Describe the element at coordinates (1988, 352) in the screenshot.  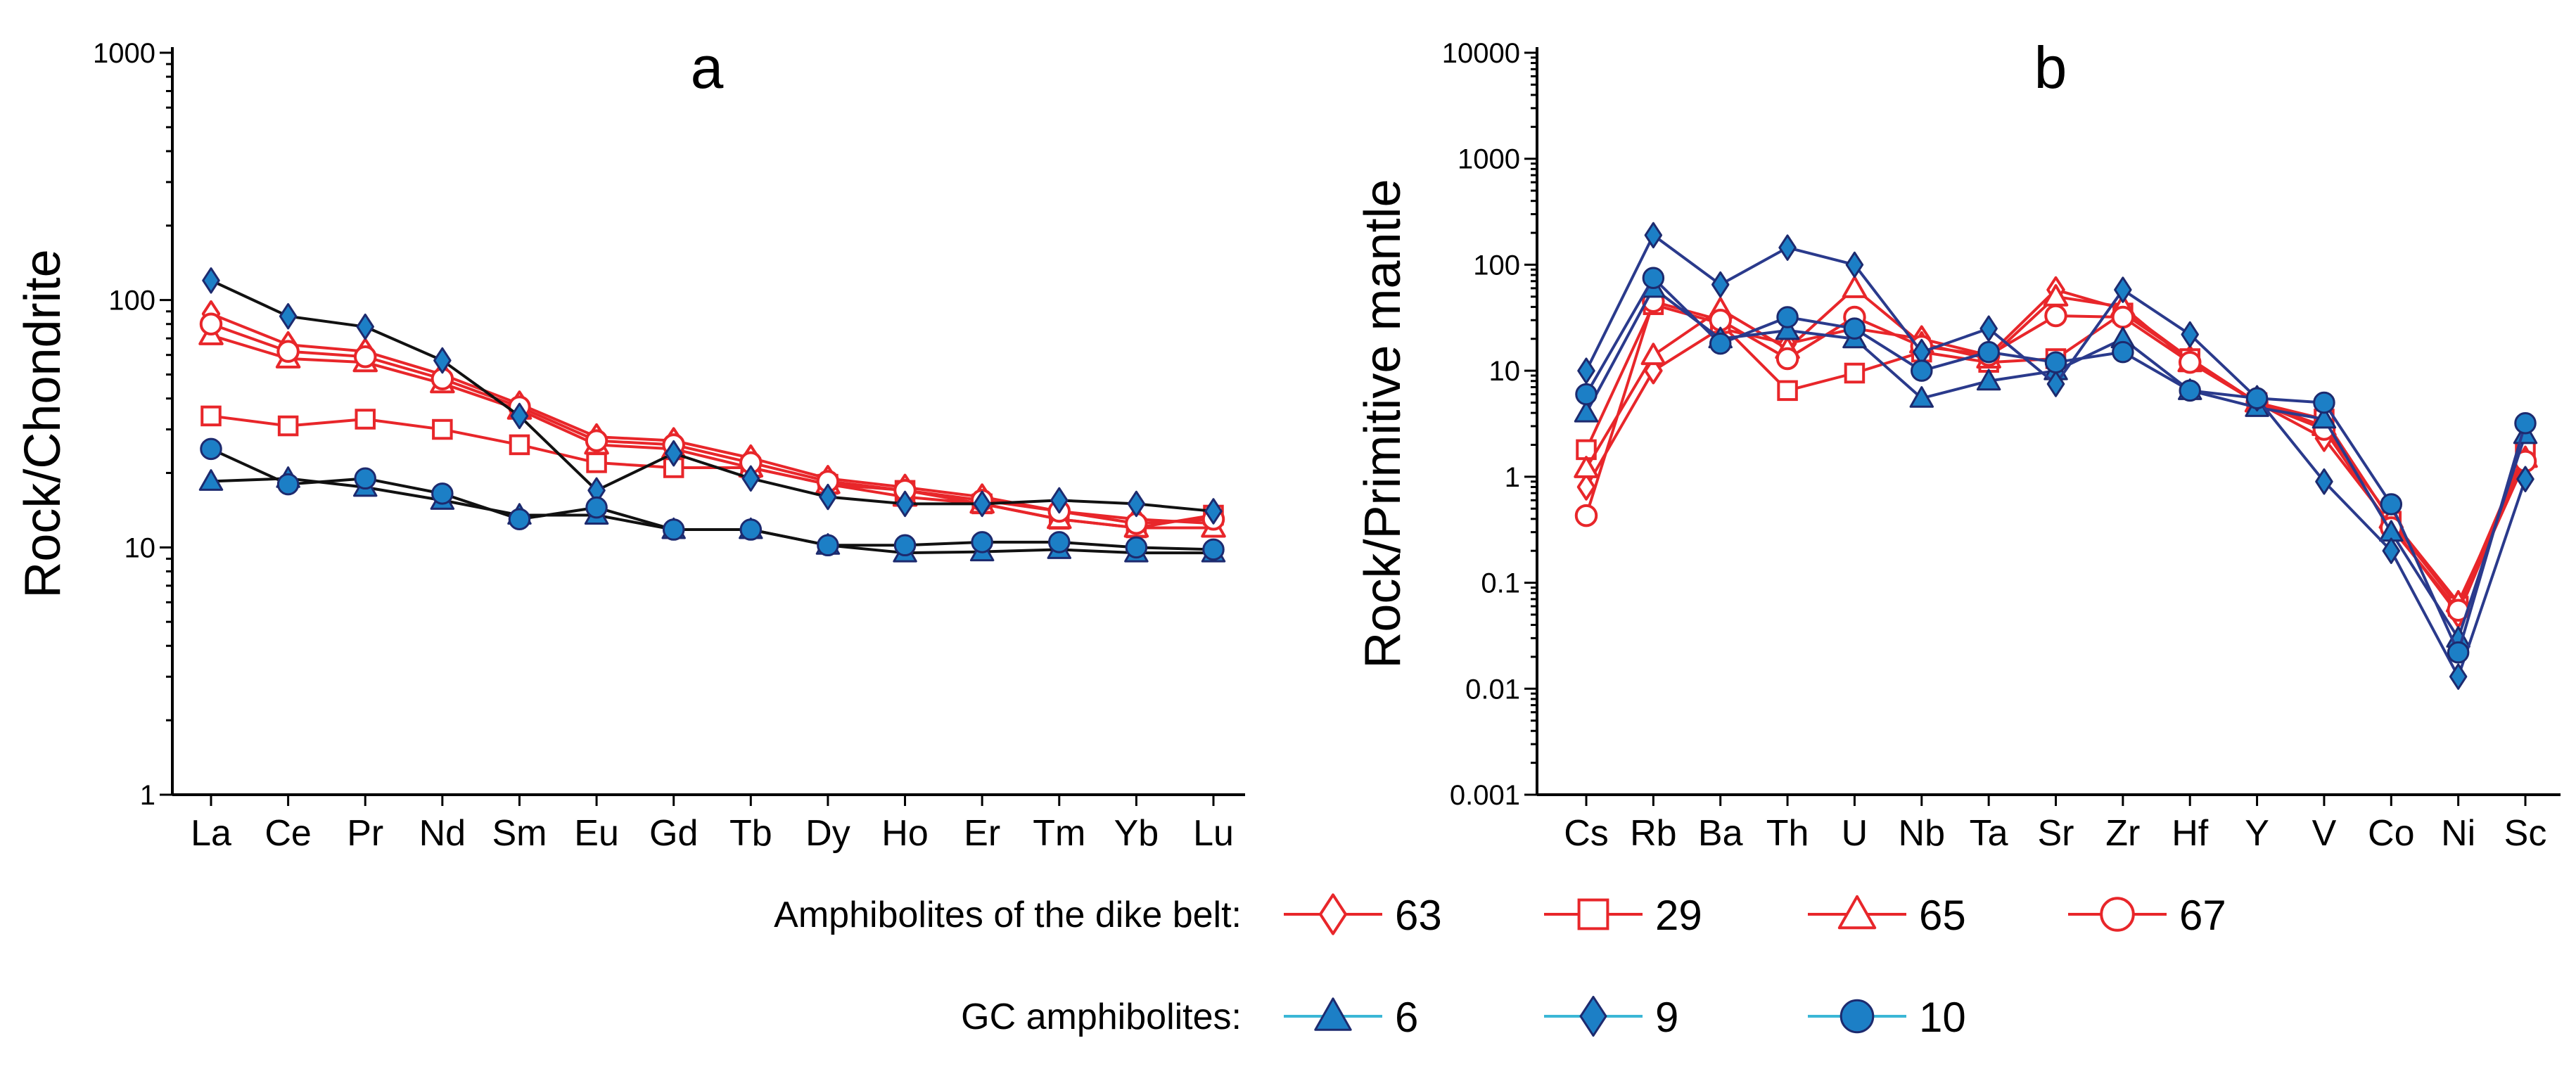
I see `data-point-10-ta` at that location.